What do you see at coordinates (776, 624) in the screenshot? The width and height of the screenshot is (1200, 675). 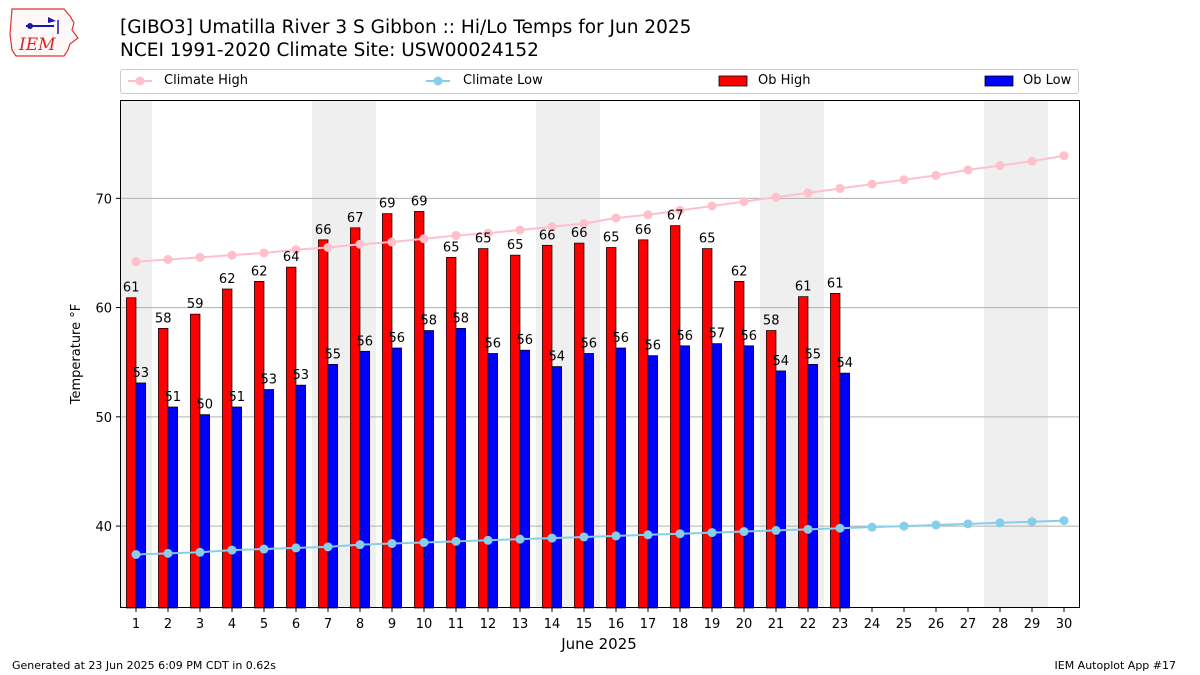 I see `x-tick-label: 21` at bounding box center [776, 624].